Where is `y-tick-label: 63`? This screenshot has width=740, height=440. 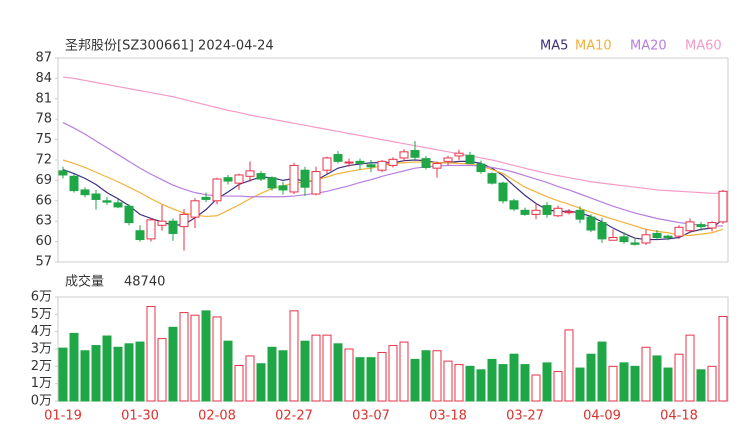
y-tick-label: 63 is located at coordinates (43, 221).